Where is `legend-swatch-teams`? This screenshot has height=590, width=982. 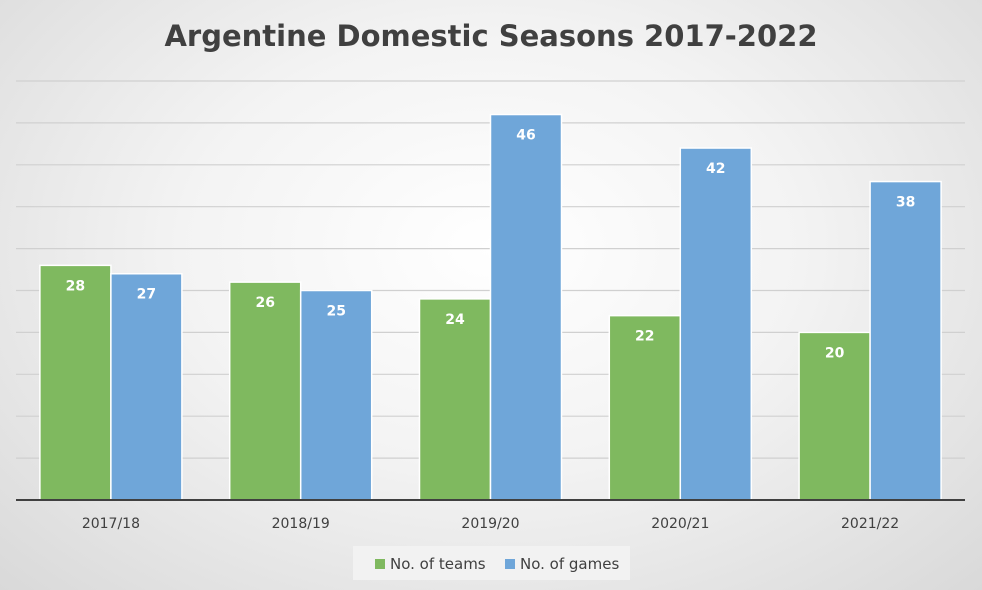
legend-swatch-teams is located at coordinates (380, 564).